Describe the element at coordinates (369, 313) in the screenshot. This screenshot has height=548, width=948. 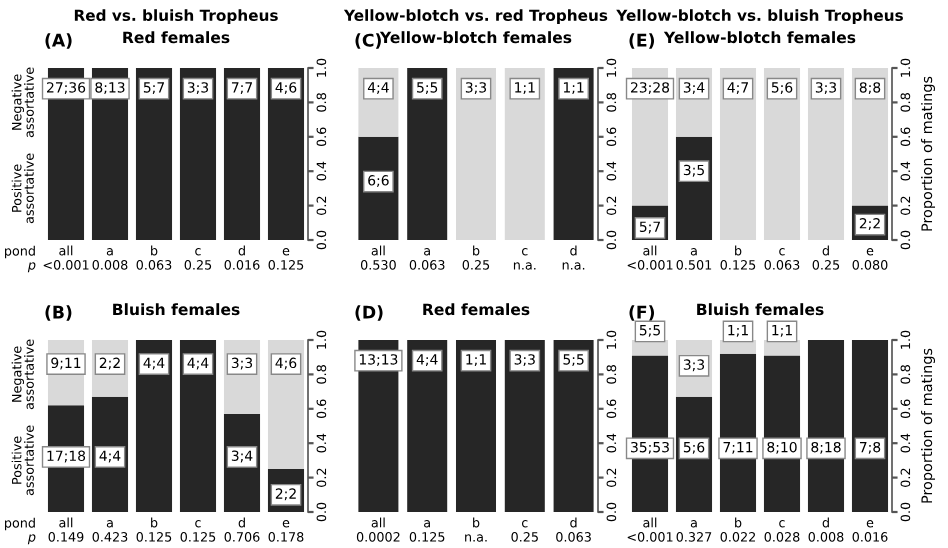
I see `text: (D)` at that location.